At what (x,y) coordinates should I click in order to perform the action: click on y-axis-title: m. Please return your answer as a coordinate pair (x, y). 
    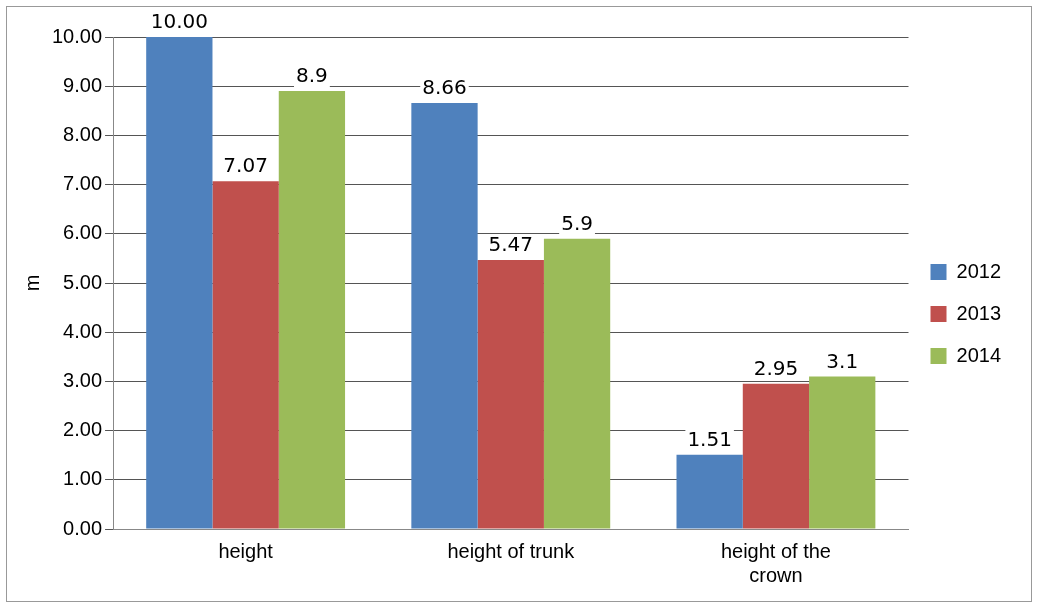
    Looking at the image, I should click on (31, 283).